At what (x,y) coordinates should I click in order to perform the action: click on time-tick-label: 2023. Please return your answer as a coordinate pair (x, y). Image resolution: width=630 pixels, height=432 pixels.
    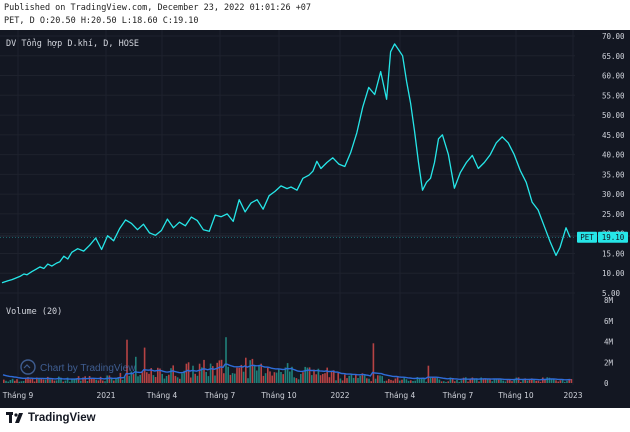
    Looking at the image, I should click on (572, 395).